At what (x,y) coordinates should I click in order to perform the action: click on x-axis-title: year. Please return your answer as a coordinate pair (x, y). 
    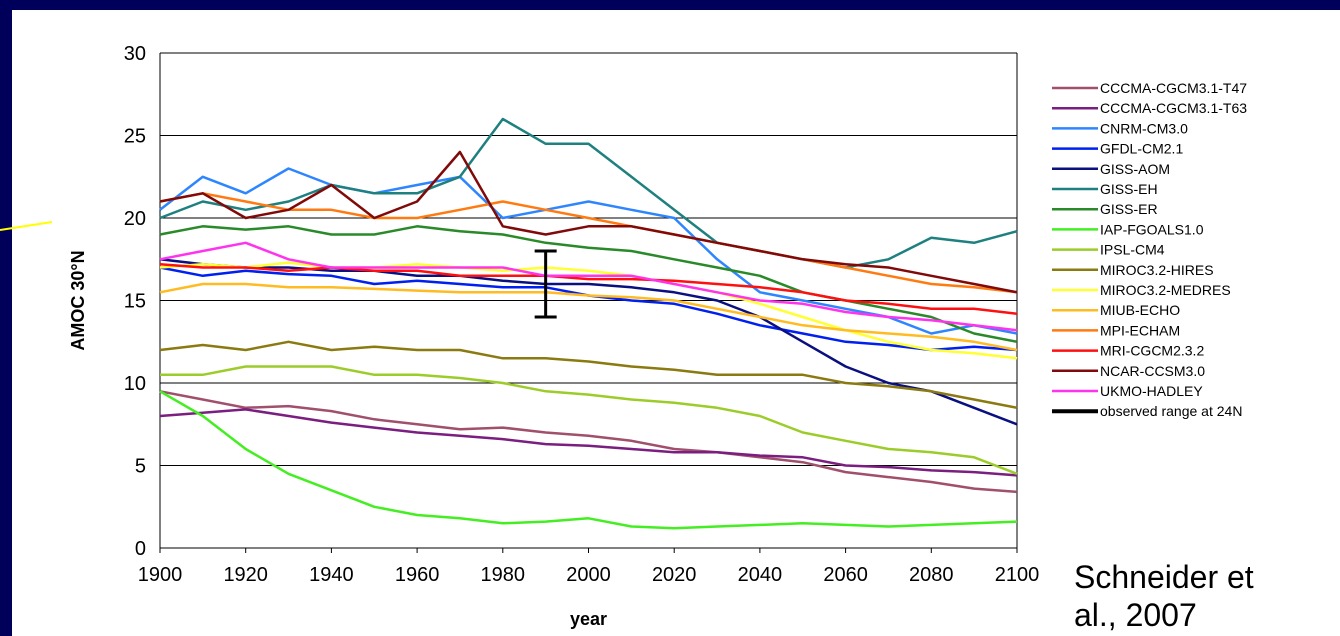
    Looking at the image, I should click on (588, 619).